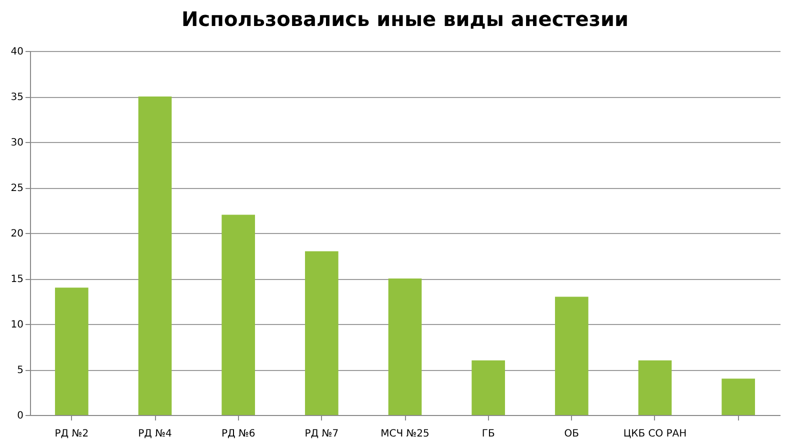 This screenshot has height=448, width=800. I want to click on y-tick-label: 30, so click(17, 143).